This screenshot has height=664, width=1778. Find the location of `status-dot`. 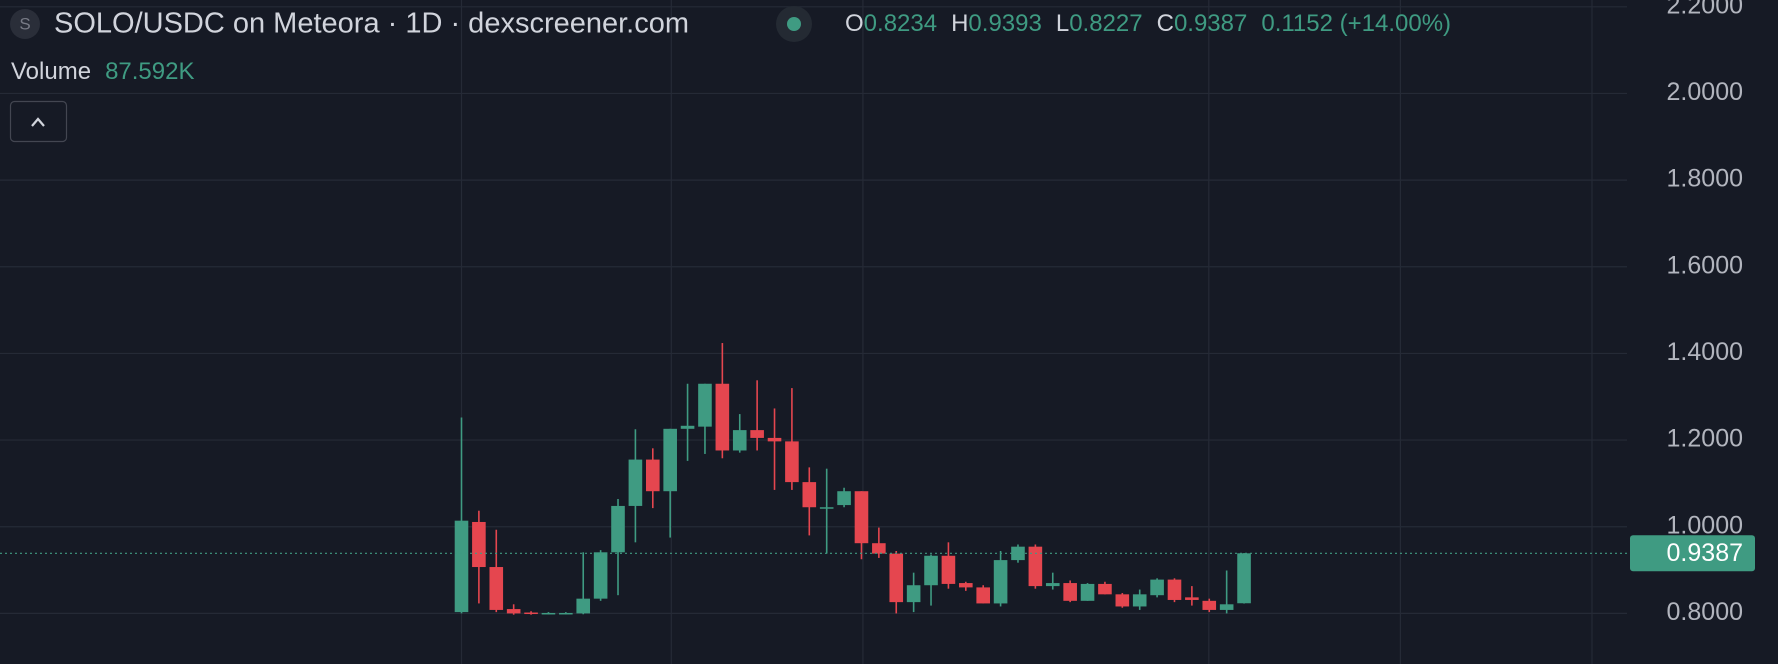

status-dot is located at coordinates (794, 24).